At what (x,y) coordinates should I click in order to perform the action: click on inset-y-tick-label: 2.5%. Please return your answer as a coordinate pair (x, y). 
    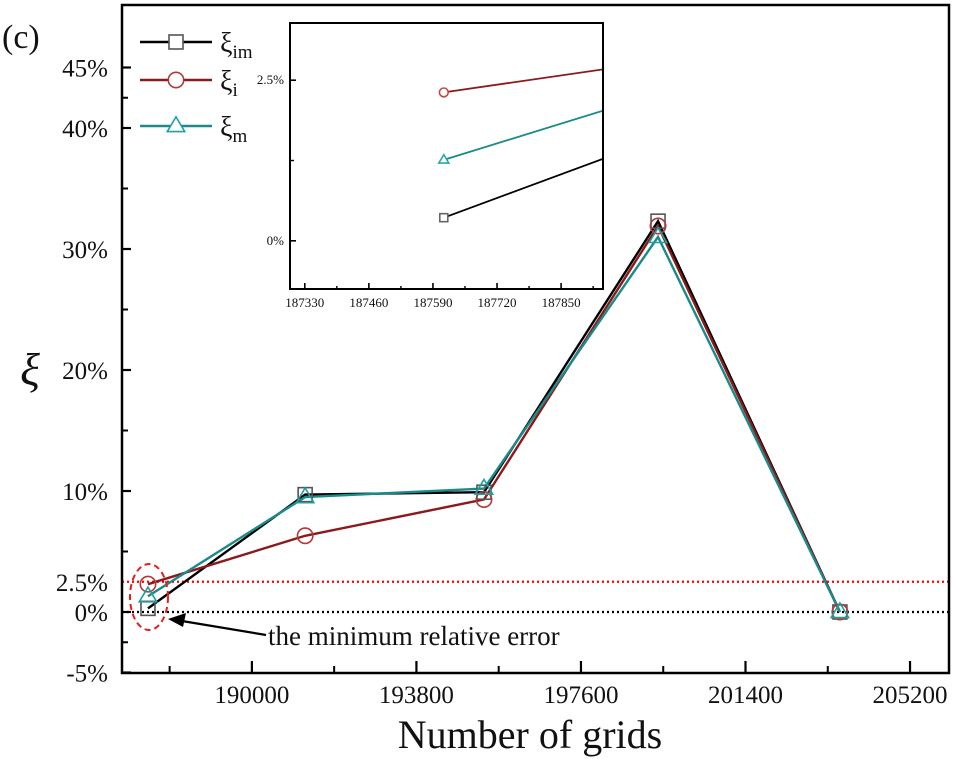
    Looking at the image, I should click on (270, 79).